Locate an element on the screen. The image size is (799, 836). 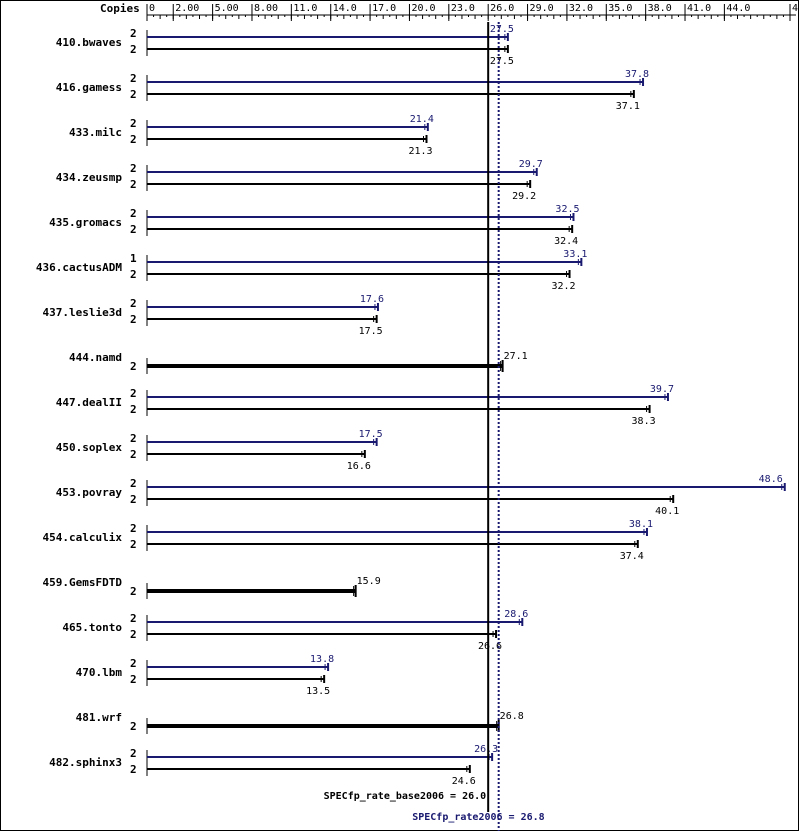
peak-value-label: 29.7 is located at coordinates (531, 164).